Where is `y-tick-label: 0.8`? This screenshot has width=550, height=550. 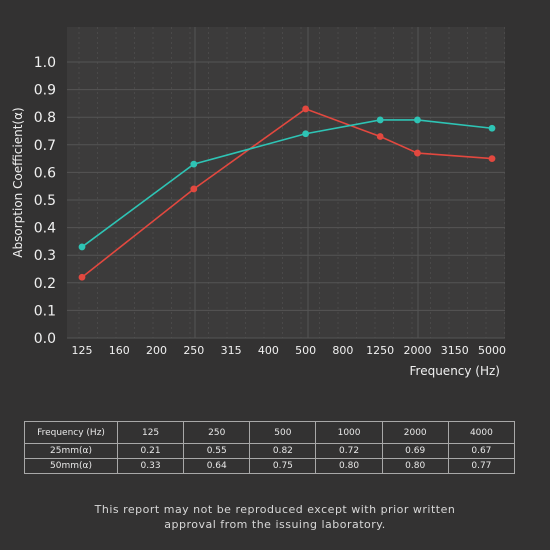
y-tick-label: 0.8 is located at coordinates (45, 118).